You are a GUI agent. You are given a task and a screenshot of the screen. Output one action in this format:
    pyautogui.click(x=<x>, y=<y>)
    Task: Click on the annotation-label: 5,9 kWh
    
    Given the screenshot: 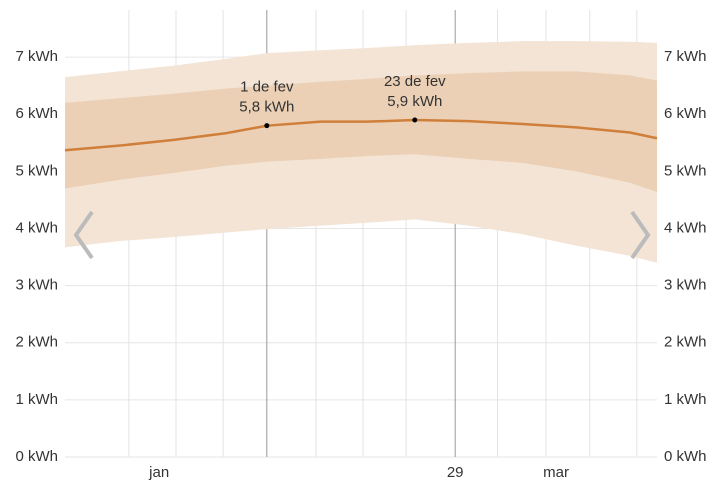 What is the action you would take?
    pyautogui.click(x=414, y=101)
    